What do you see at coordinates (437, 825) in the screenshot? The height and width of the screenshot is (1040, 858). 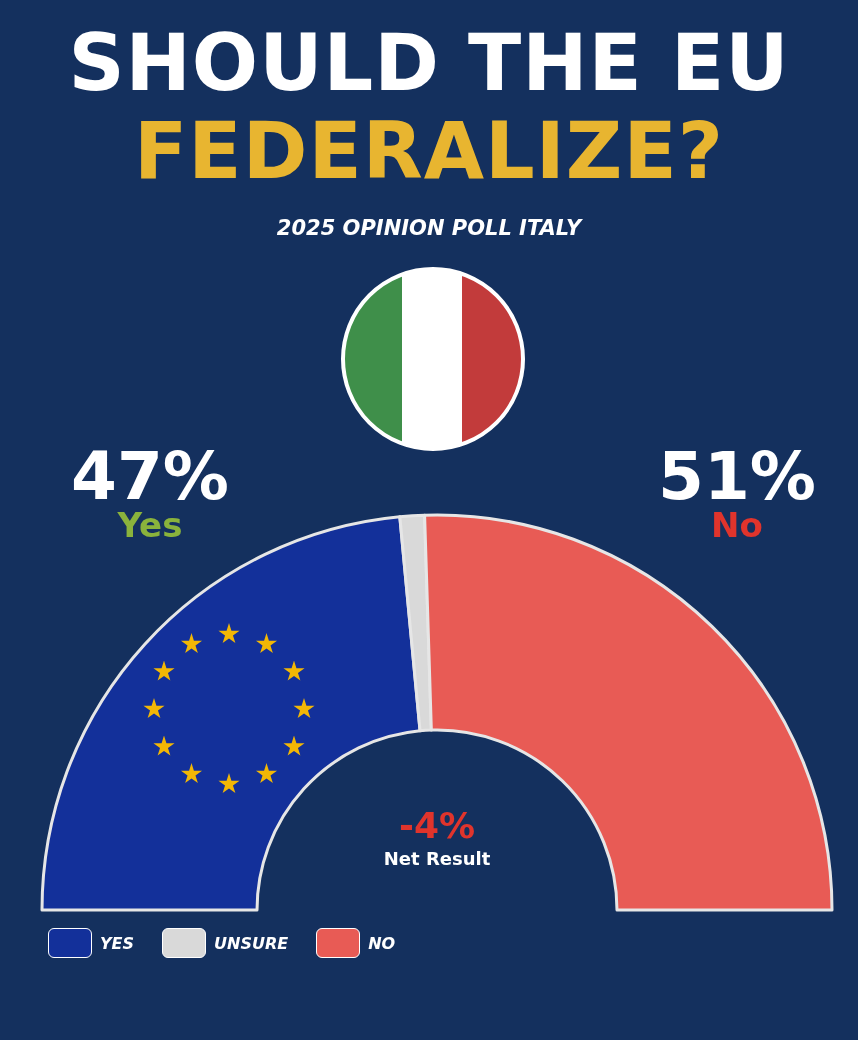 I see `text: -4%` at bounding box center [437, 825].